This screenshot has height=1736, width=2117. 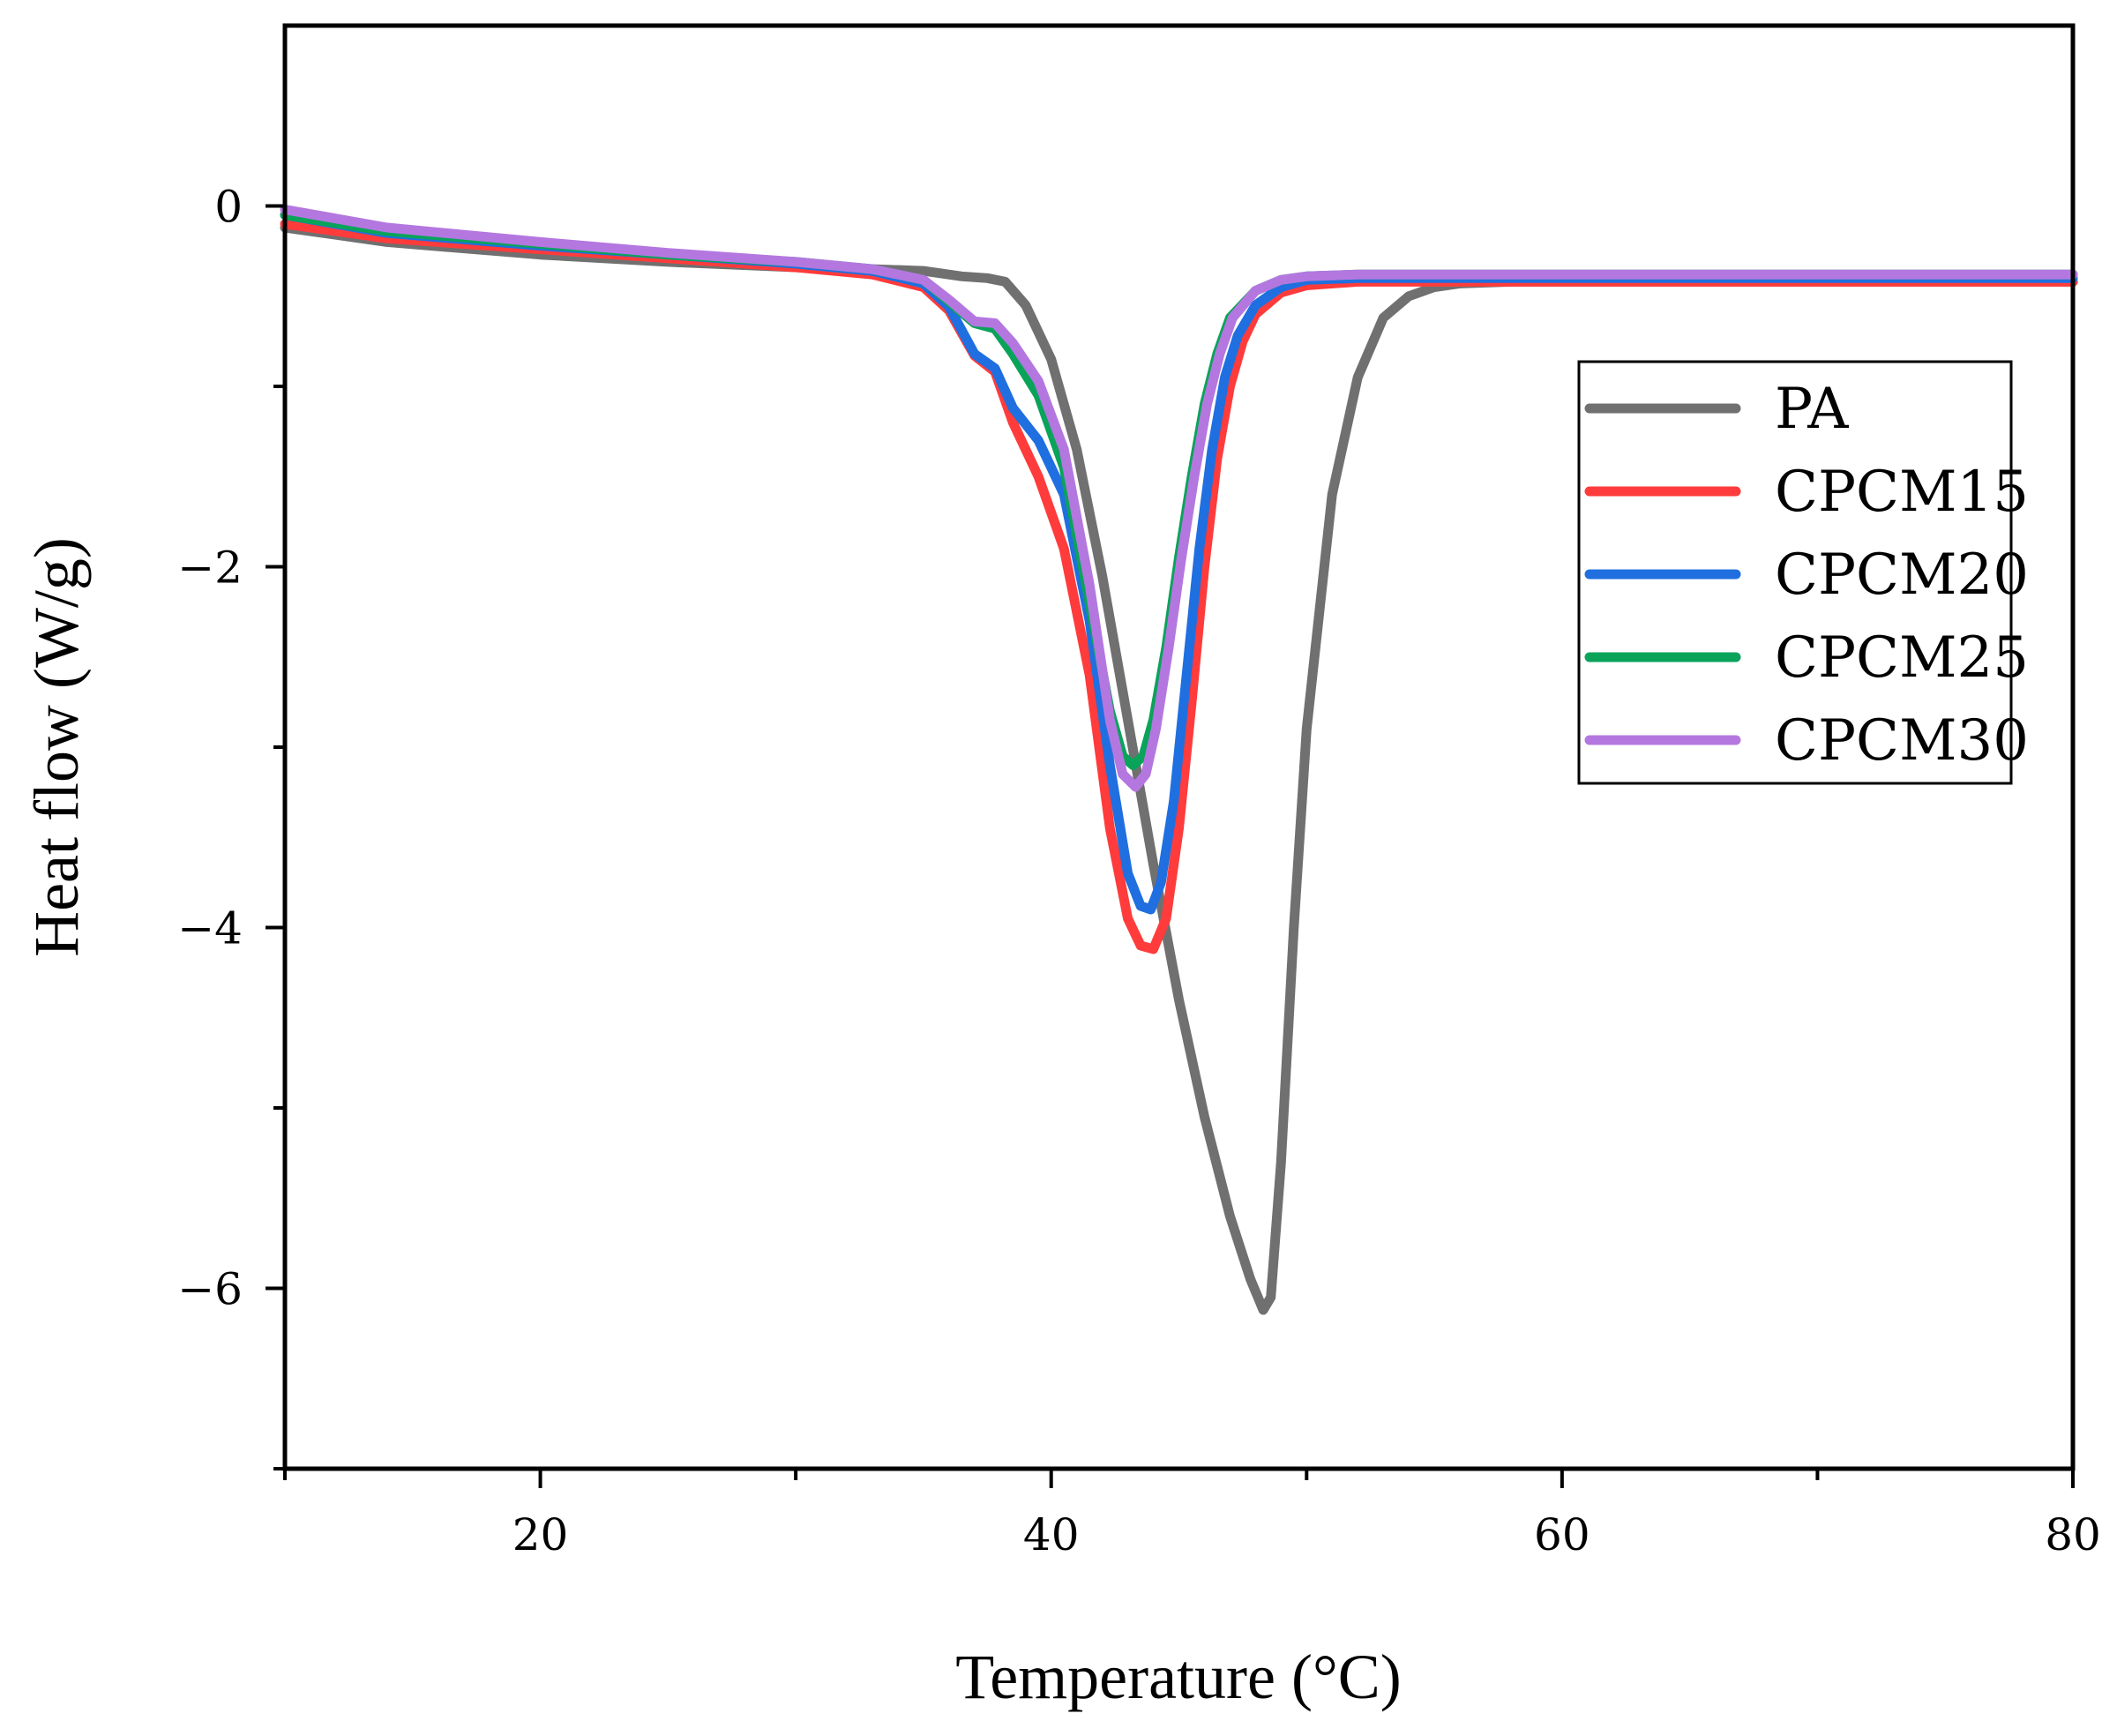 What do you see at coordinates (56, 747) in the screenshot?
I see `y-axis-title: Heat flow (W/g)` at bounding box center [56, 747].